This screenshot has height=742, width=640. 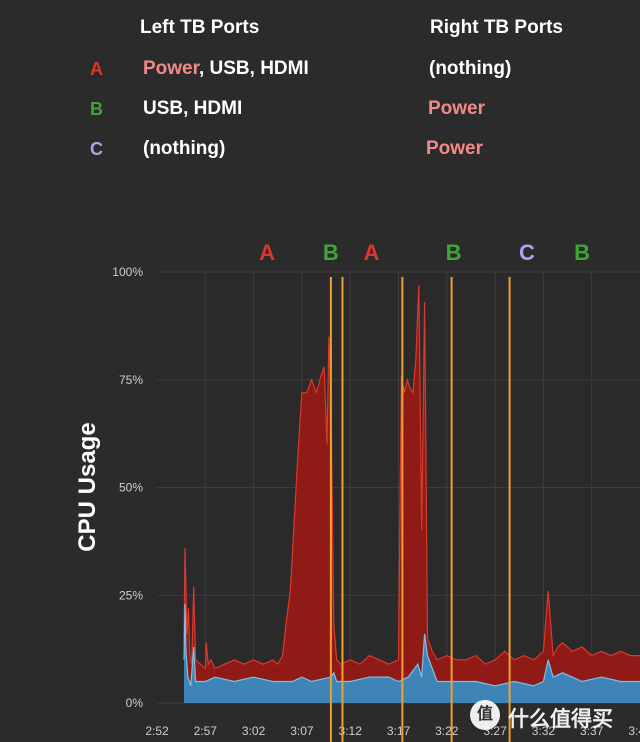 What do you see at coordinates (131, 380) in the screenshot?
I see `y-tick-label: 75%` at bounding box center [131, 380].